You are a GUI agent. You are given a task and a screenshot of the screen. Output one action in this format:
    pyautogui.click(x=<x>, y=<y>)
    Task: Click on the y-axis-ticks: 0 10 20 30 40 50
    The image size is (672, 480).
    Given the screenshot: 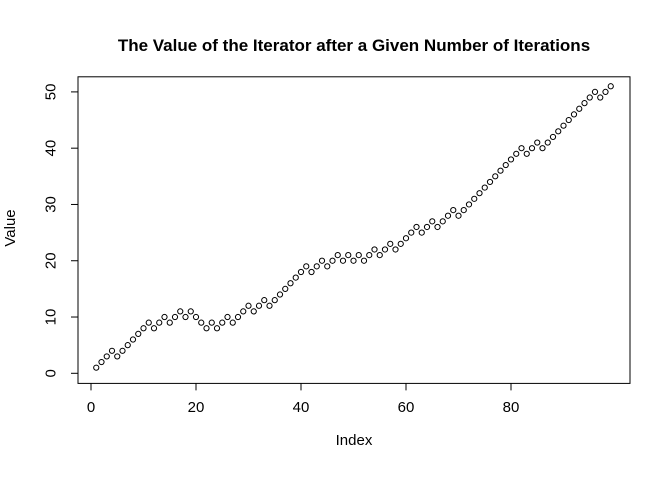 What is the action you would take?
    pyautogui.click(x=60, y=230)
    